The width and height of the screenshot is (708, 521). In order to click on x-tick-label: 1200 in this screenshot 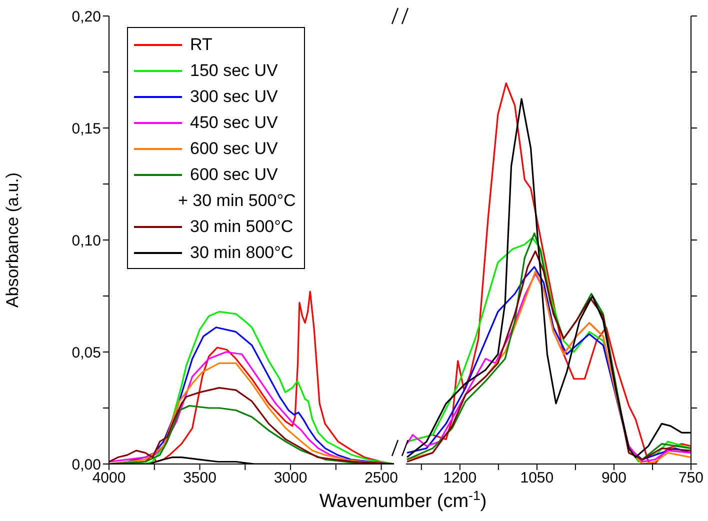, I will do `click(460, 478)`.